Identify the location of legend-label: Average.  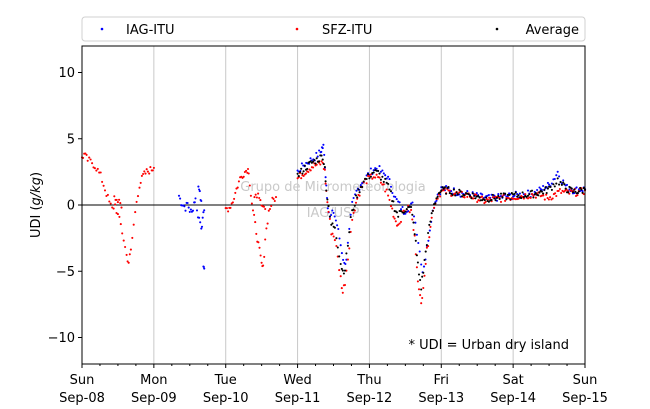
(552, 30).